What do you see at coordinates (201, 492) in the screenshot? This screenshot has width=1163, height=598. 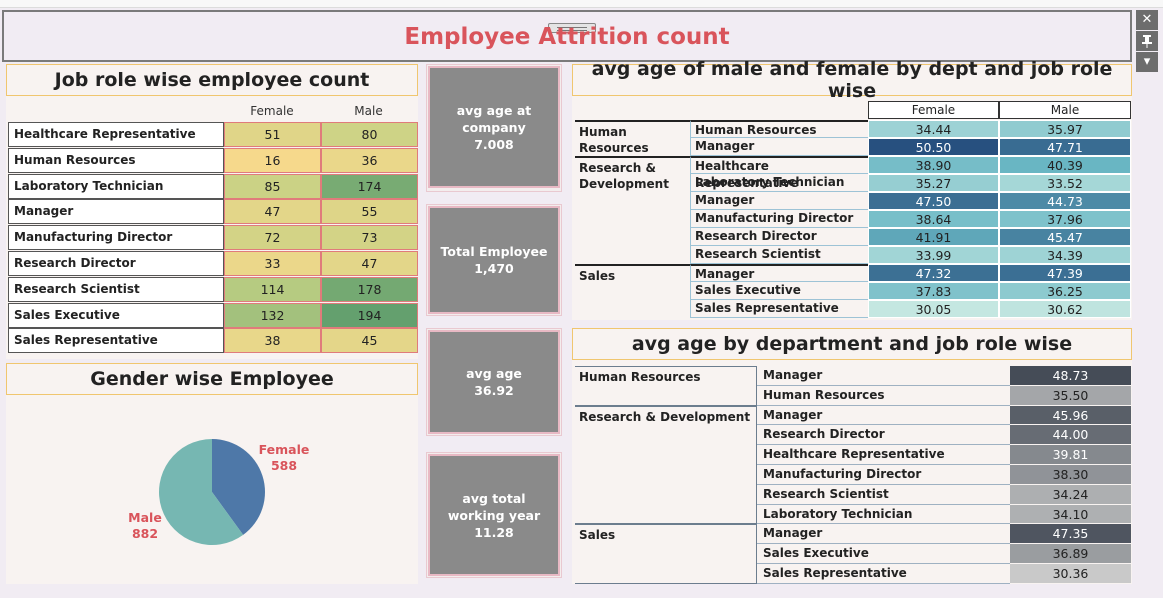 I see `male-slice` at bounding box center [201, 492].